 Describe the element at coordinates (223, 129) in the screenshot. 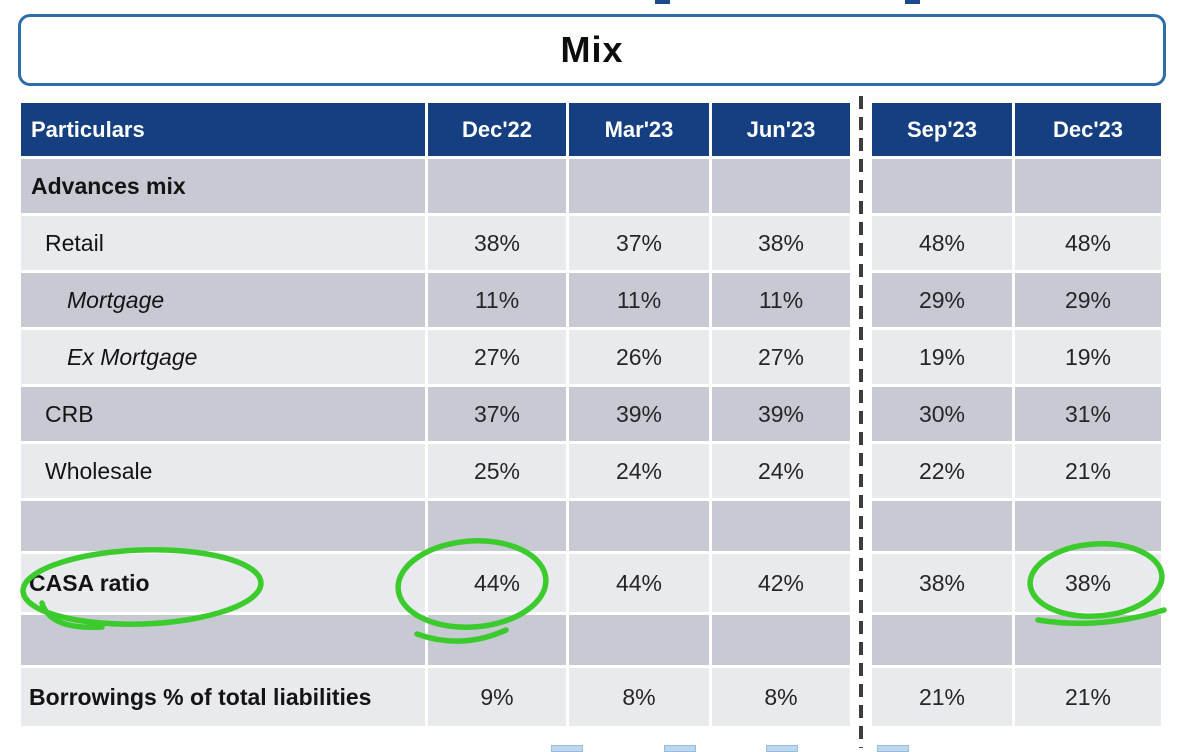

I see `column-header-particulars: Particulars` at that location.